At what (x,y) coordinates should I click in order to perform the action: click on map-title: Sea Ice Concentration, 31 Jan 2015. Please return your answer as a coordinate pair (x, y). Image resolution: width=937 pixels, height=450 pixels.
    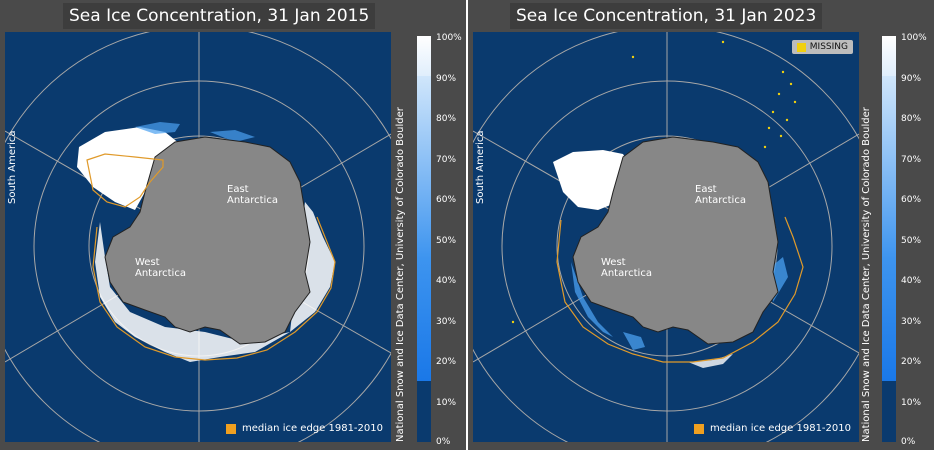
    Looking at the image, I should click on (219, 16).